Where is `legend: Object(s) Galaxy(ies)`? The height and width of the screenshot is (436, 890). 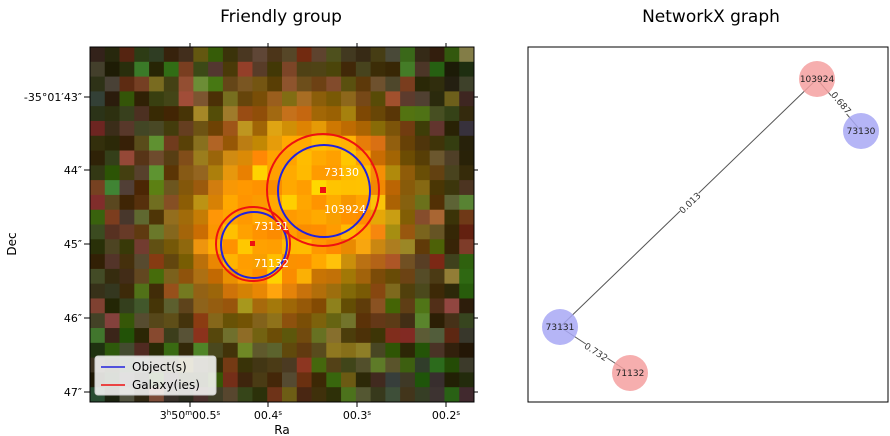
legend: Object(s) Galaxy(ies) is located at coordinates (155, 375).